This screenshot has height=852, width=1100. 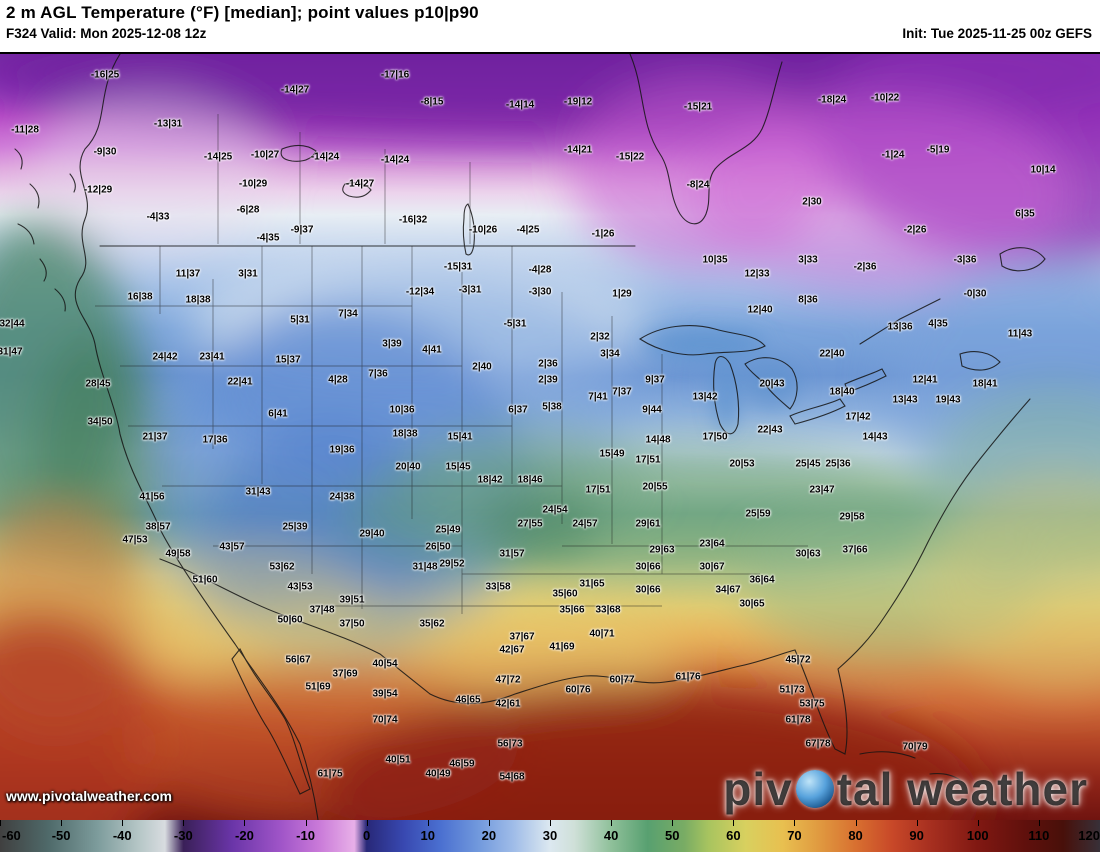 I want to click on colorbar-tick-label: 70, so click(x=794, y=835).